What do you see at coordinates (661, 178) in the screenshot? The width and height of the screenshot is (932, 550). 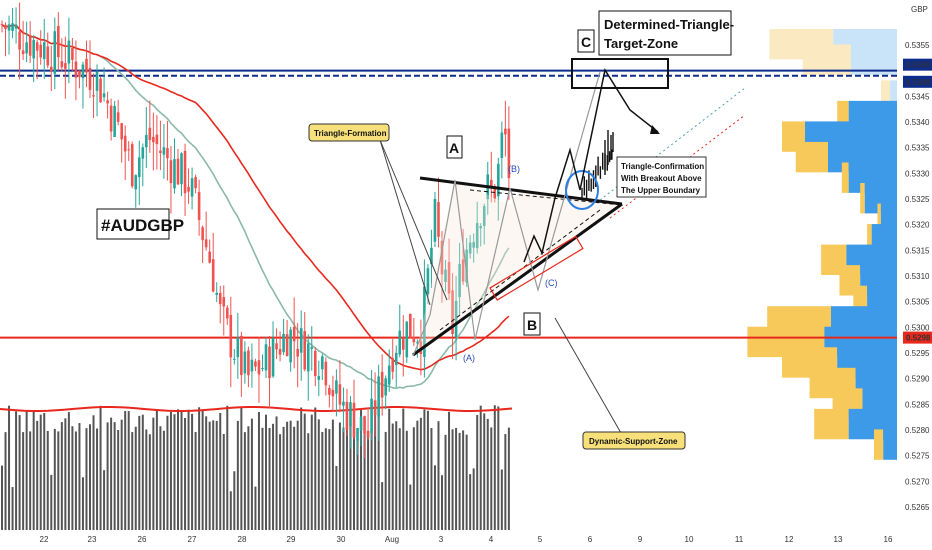 I see `triangle-confirmation-line2: With Breakout Above` at bounding box center [661, 178].